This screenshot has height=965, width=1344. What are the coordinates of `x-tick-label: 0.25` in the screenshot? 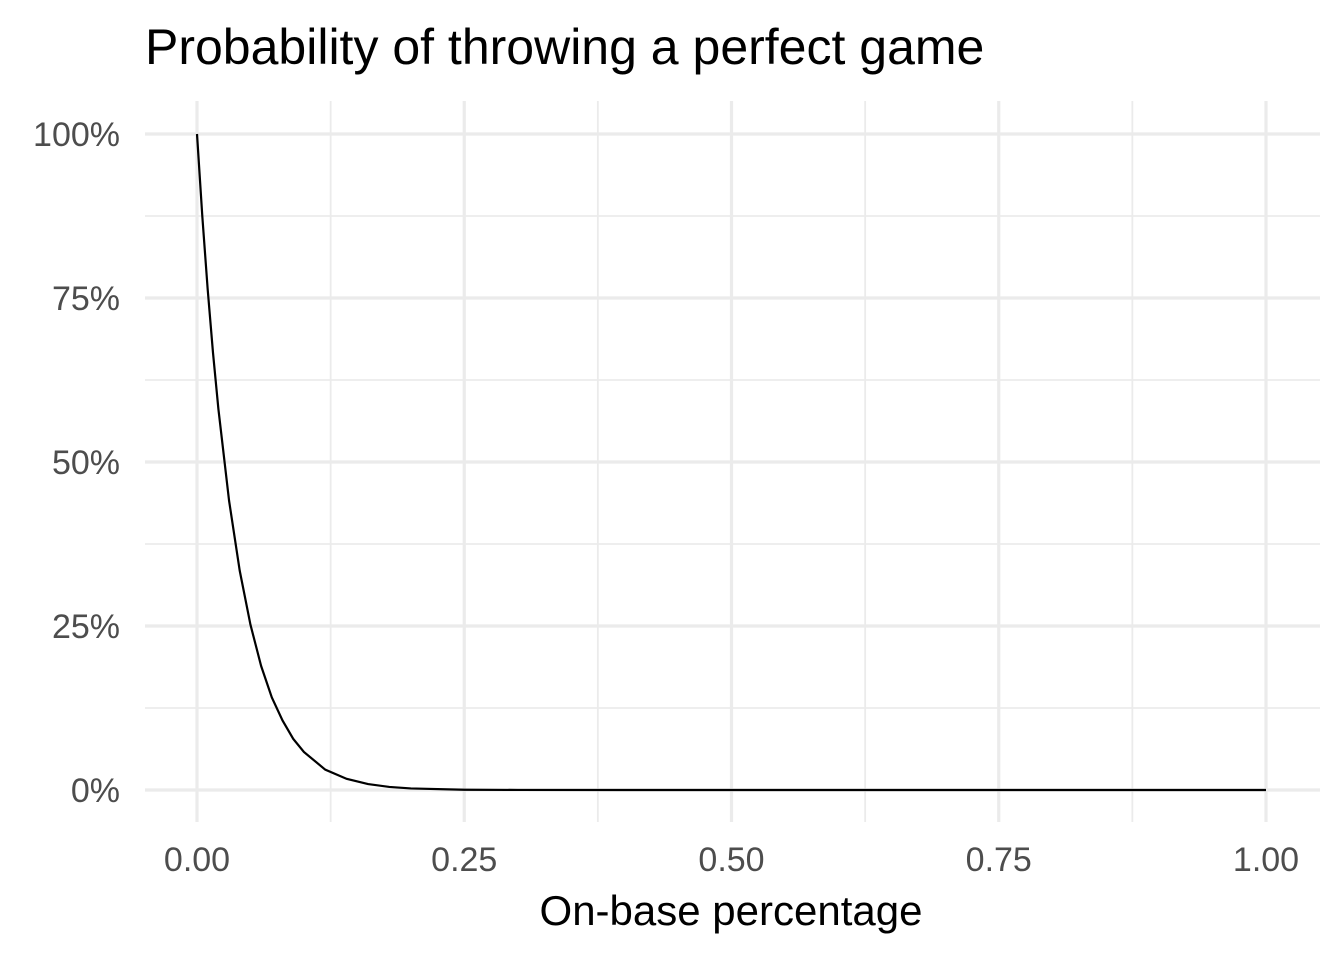 It's located at (464, 860).